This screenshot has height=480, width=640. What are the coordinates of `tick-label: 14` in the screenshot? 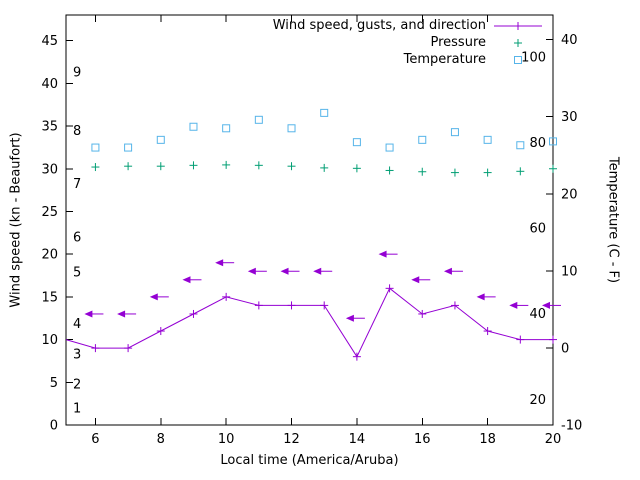 It's located at (357, 439).